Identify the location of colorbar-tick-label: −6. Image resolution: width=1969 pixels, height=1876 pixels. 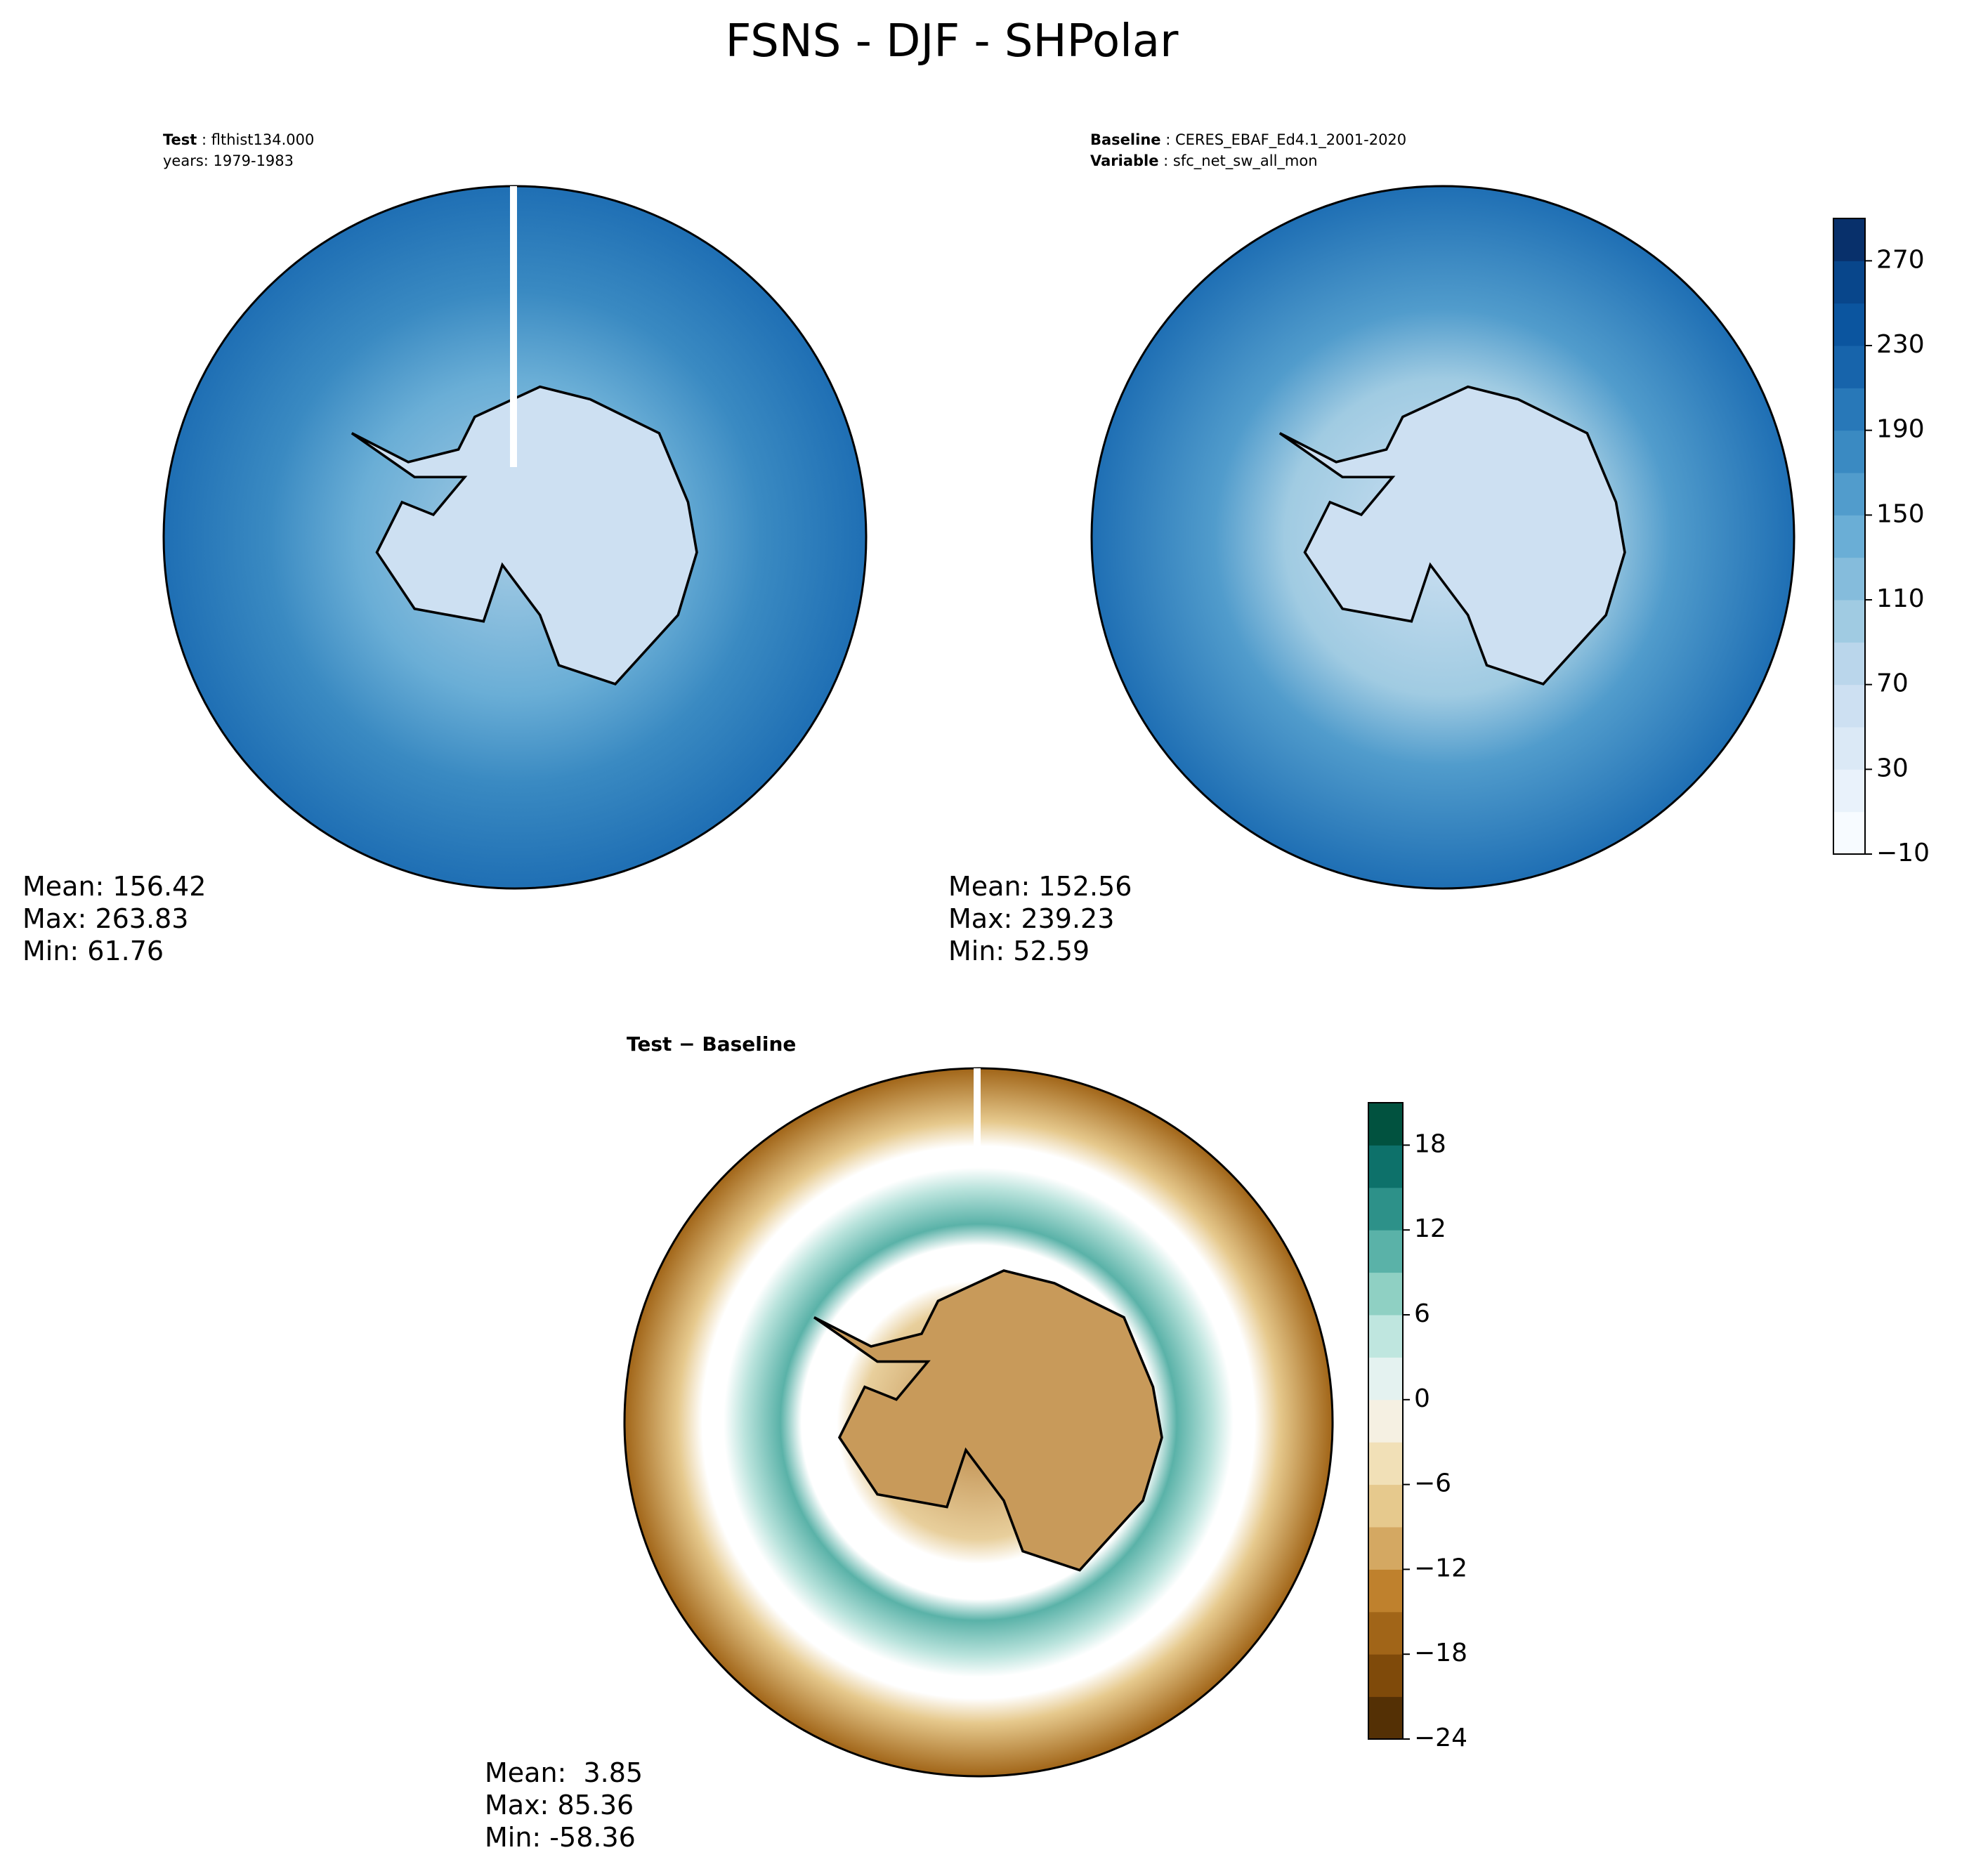
(1433, 1483).